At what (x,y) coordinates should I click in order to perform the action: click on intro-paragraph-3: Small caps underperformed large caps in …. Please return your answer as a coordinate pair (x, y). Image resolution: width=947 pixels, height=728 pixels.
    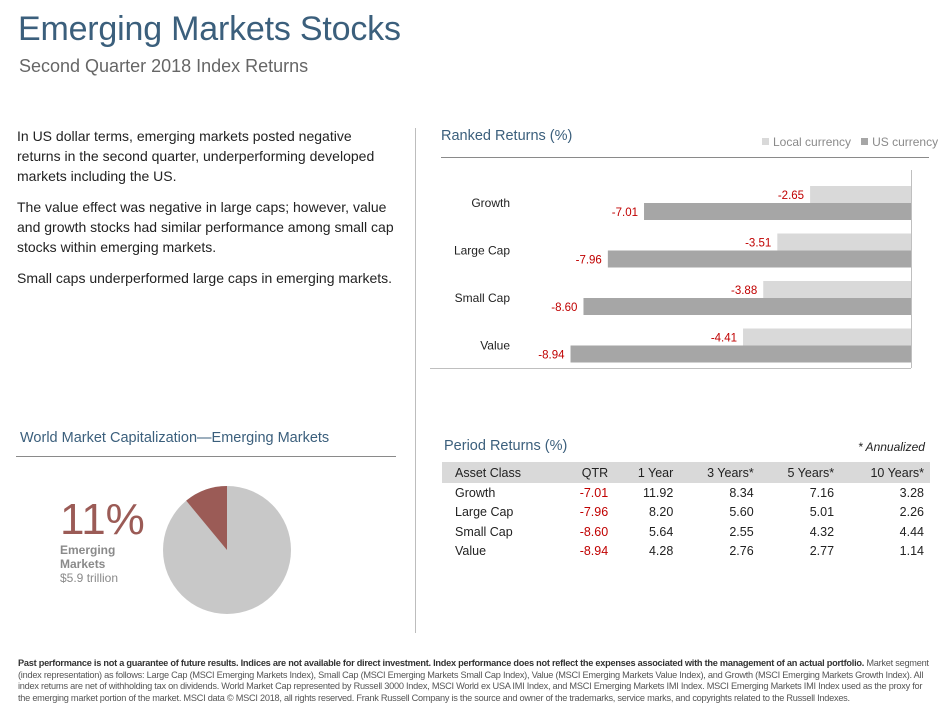
    Looking at the image, I should click on (205, 278).